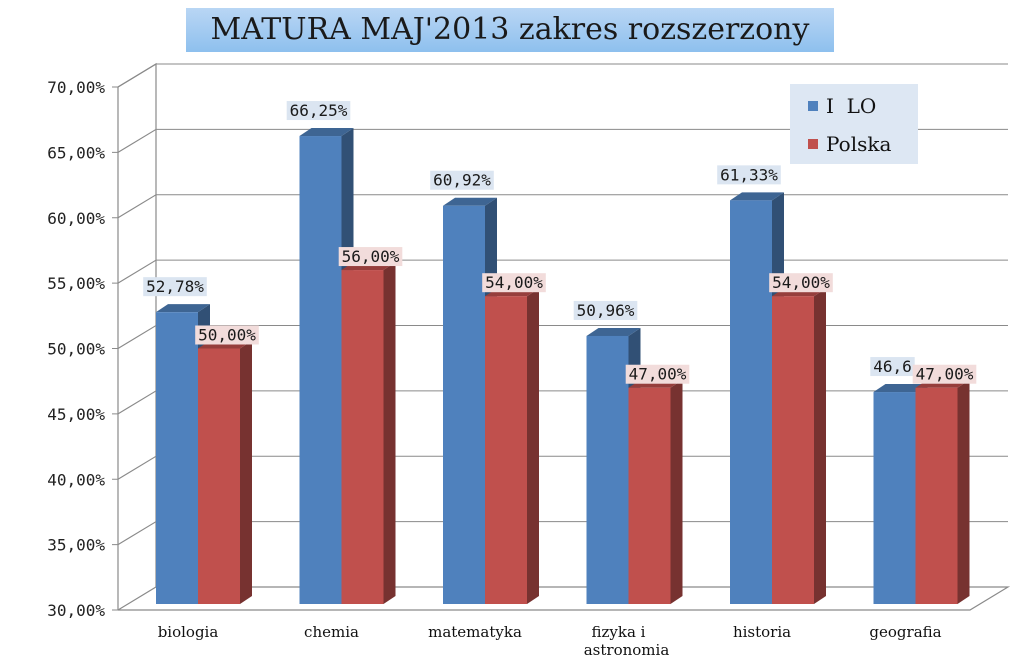 The width and height of the screenshot is (1024, 664). I want to click on data-label-series-1: 50,96%, so click(605, 310).